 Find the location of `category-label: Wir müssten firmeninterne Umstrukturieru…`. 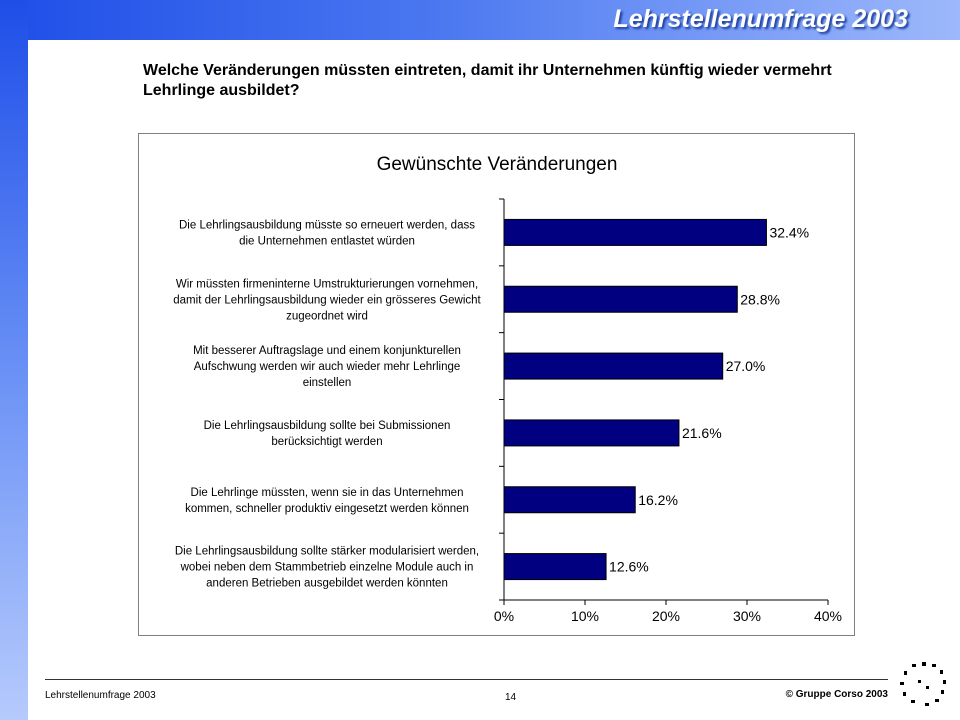

category-label: Wir müssten firmeninterne Umstrukturieru… is located at coordinates (327, 300).